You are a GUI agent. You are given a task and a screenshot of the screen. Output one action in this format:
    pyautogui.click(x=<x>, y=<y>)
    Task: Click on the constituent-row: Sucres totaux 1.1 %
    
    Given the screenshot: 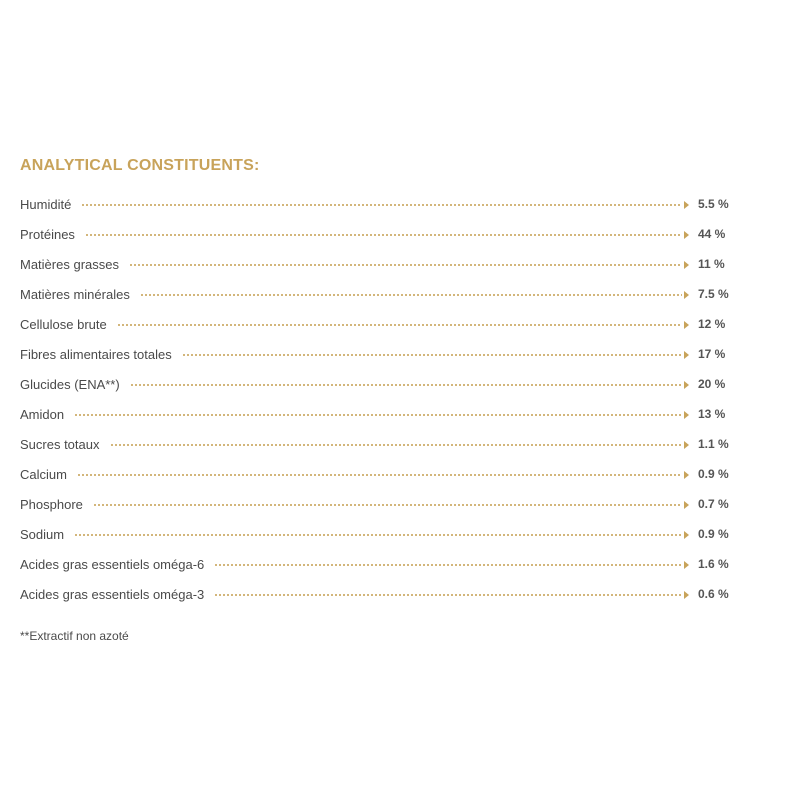 What is the action you would take?
    pyautogui.click(x=381, y=444)
    